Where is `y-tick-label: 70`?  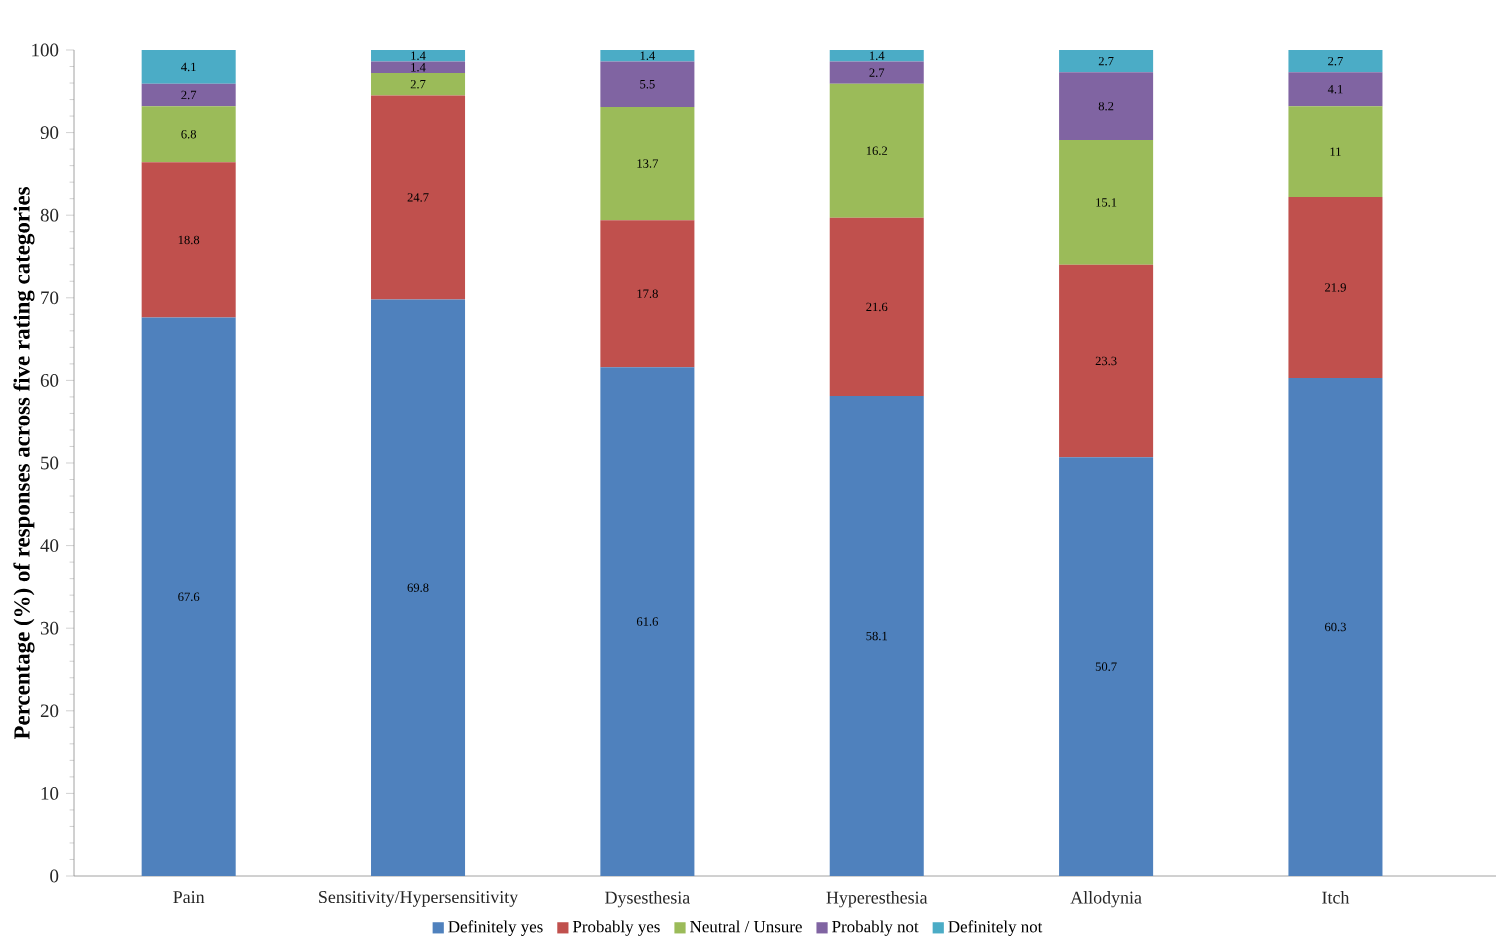
y-tick-label: 70 is located at coordinates (50, 298).